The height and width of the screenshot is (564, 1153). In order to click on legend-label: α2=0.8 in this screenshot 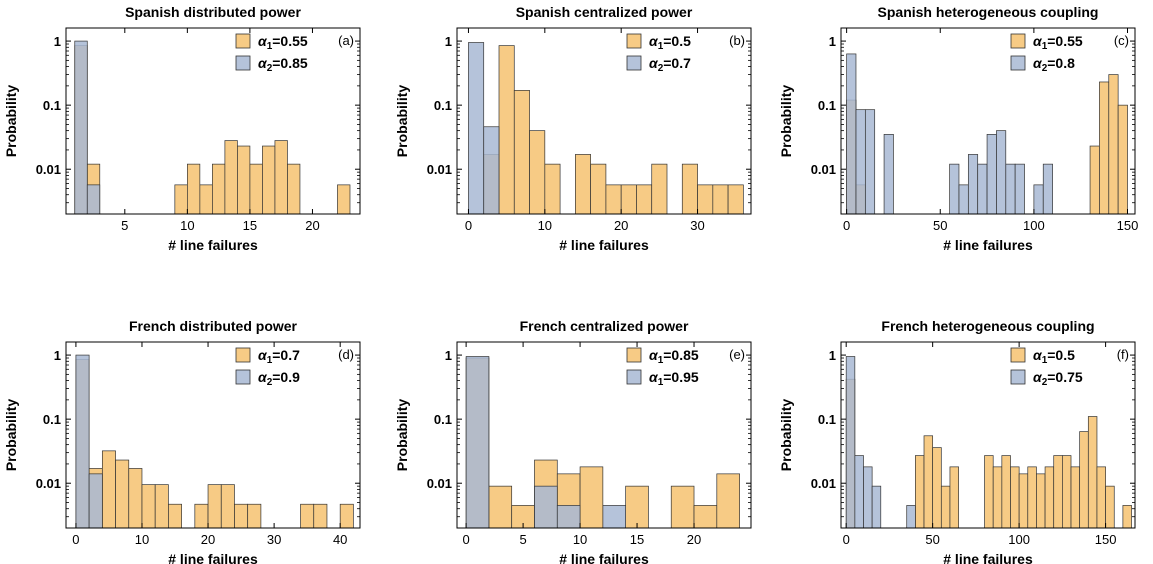, I will do `click(1054, 64)`.